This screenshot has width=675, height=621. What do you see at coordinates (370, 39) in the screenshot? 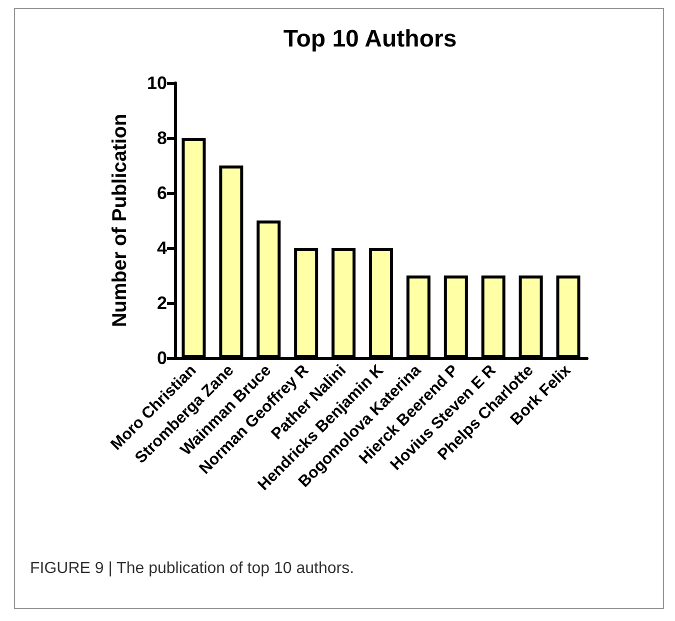
I see `chart-title: Top 10 Authors` at bounding box center [370, 39].